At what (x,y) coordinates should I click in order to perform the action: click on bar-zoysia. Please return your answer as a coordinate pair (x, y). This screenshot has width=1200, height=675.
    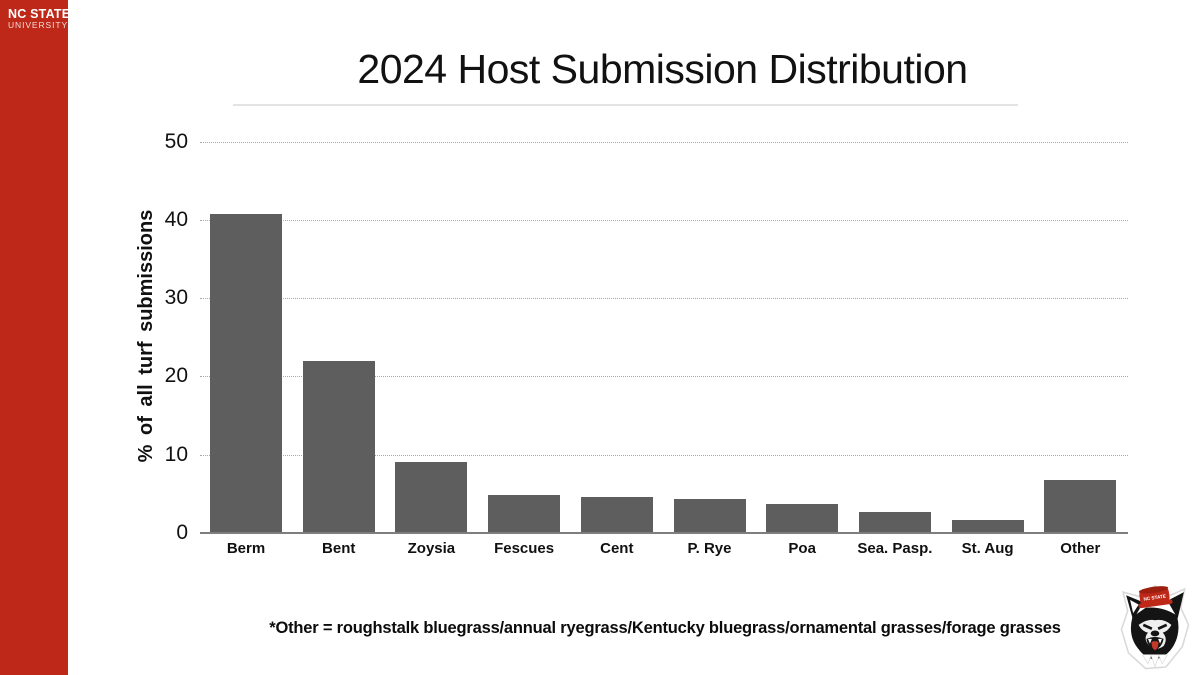
    Looking at the image, I should click on (431, 496).